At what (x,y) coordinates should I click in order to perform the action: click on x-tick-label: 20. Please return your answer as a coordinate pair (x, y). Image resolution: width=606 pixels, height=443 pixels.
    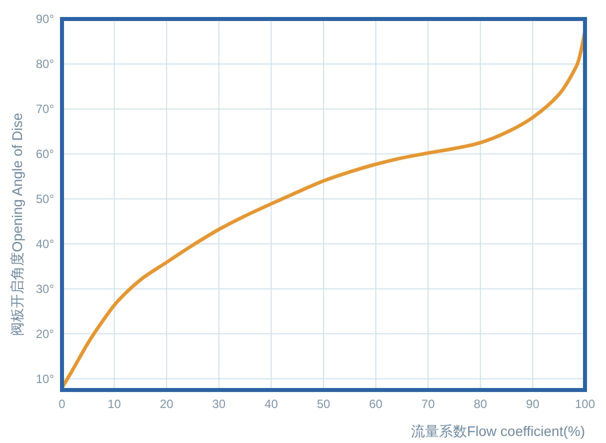
    Looking at the image, I should click on (167, 404).